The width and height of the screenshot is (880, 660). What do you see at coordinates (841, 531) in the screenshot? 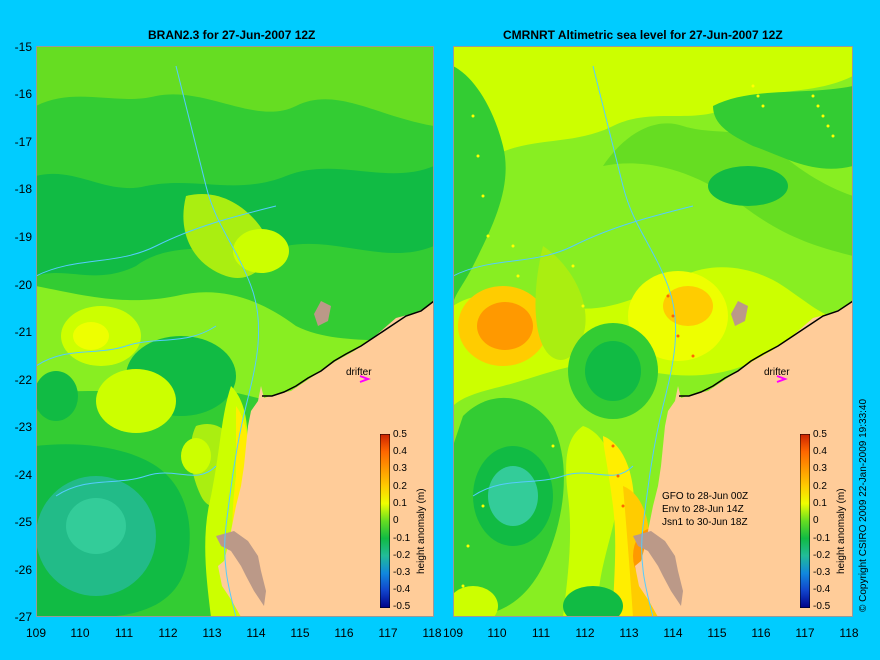
I see `colorbar-right-title: height anomaly (m)` at bounding box center [841, 531].